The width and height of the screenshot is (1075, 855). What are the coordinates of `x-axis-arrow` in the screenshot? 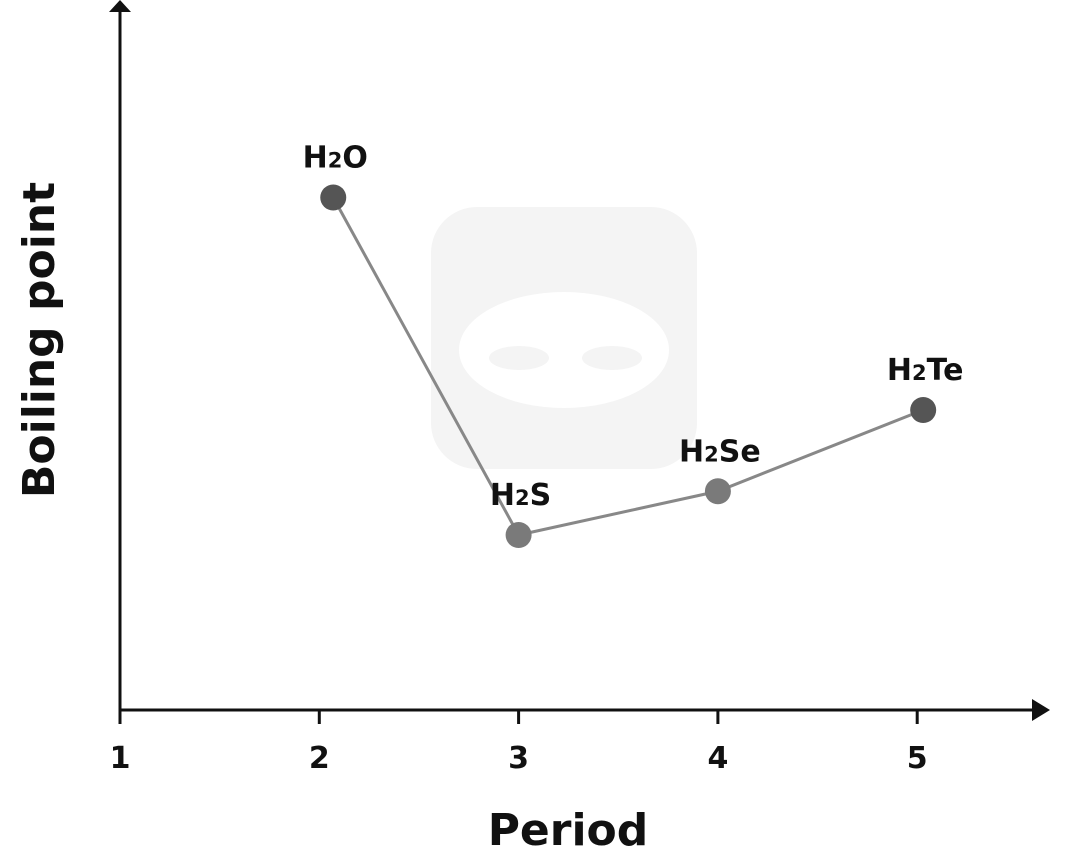 It's located at (1041, 710).